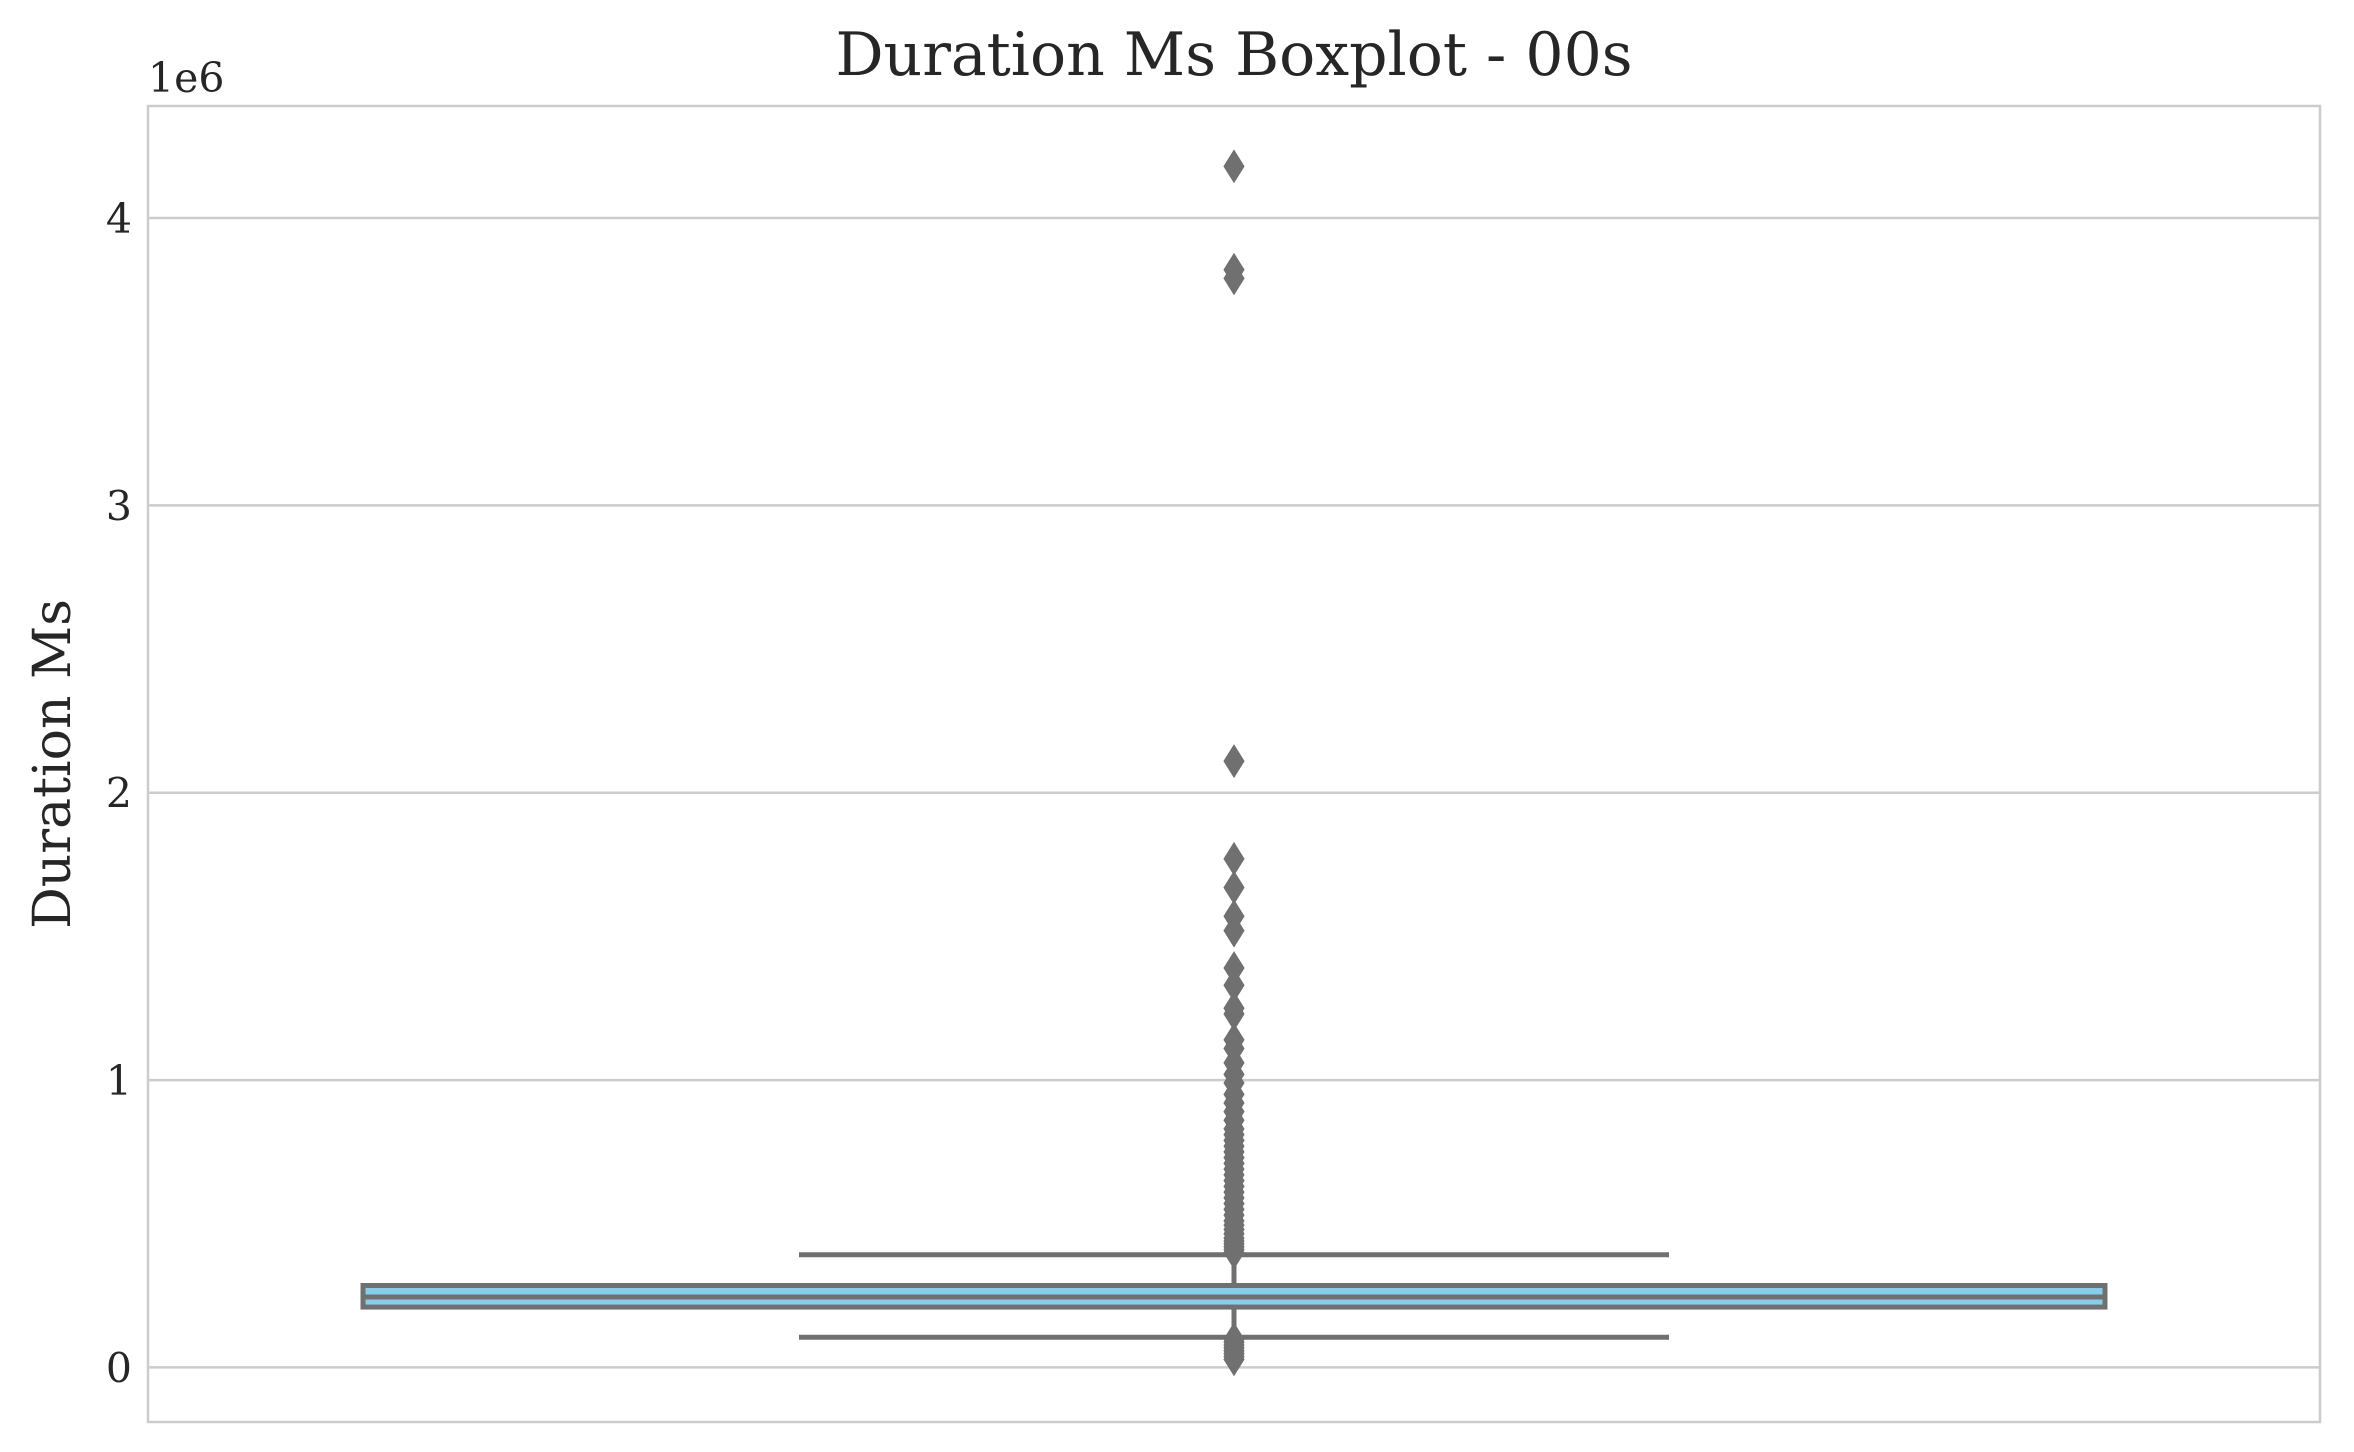  I want to click on outliers, so click(1234, 763).